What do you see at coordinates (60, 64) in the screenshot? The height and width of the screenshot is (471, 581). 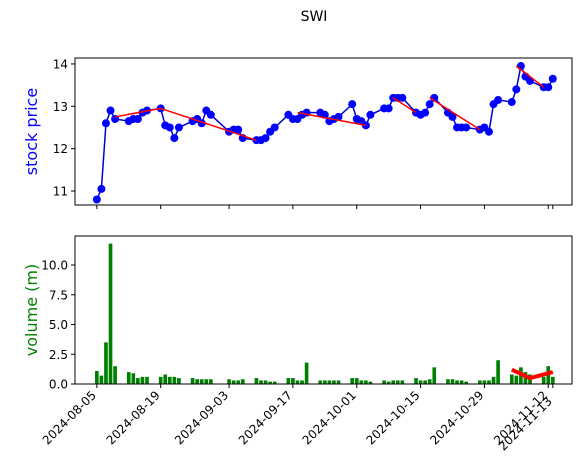 I see `y-tick-label: 14` at bounding box center [60, 64].